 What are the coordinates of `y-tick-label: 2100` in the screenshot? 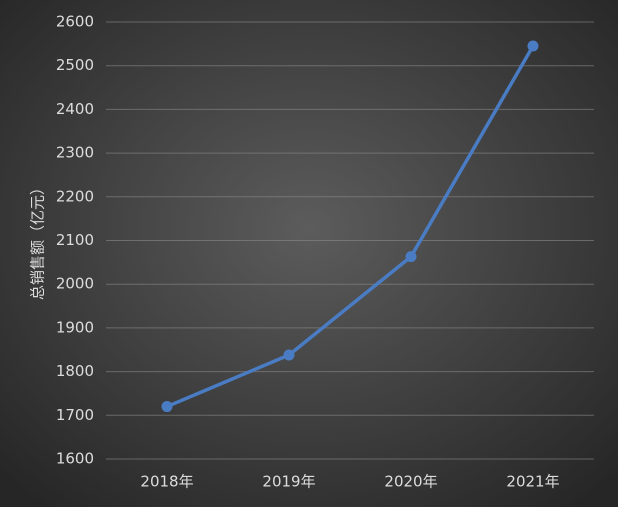 It's located at (75, 240).